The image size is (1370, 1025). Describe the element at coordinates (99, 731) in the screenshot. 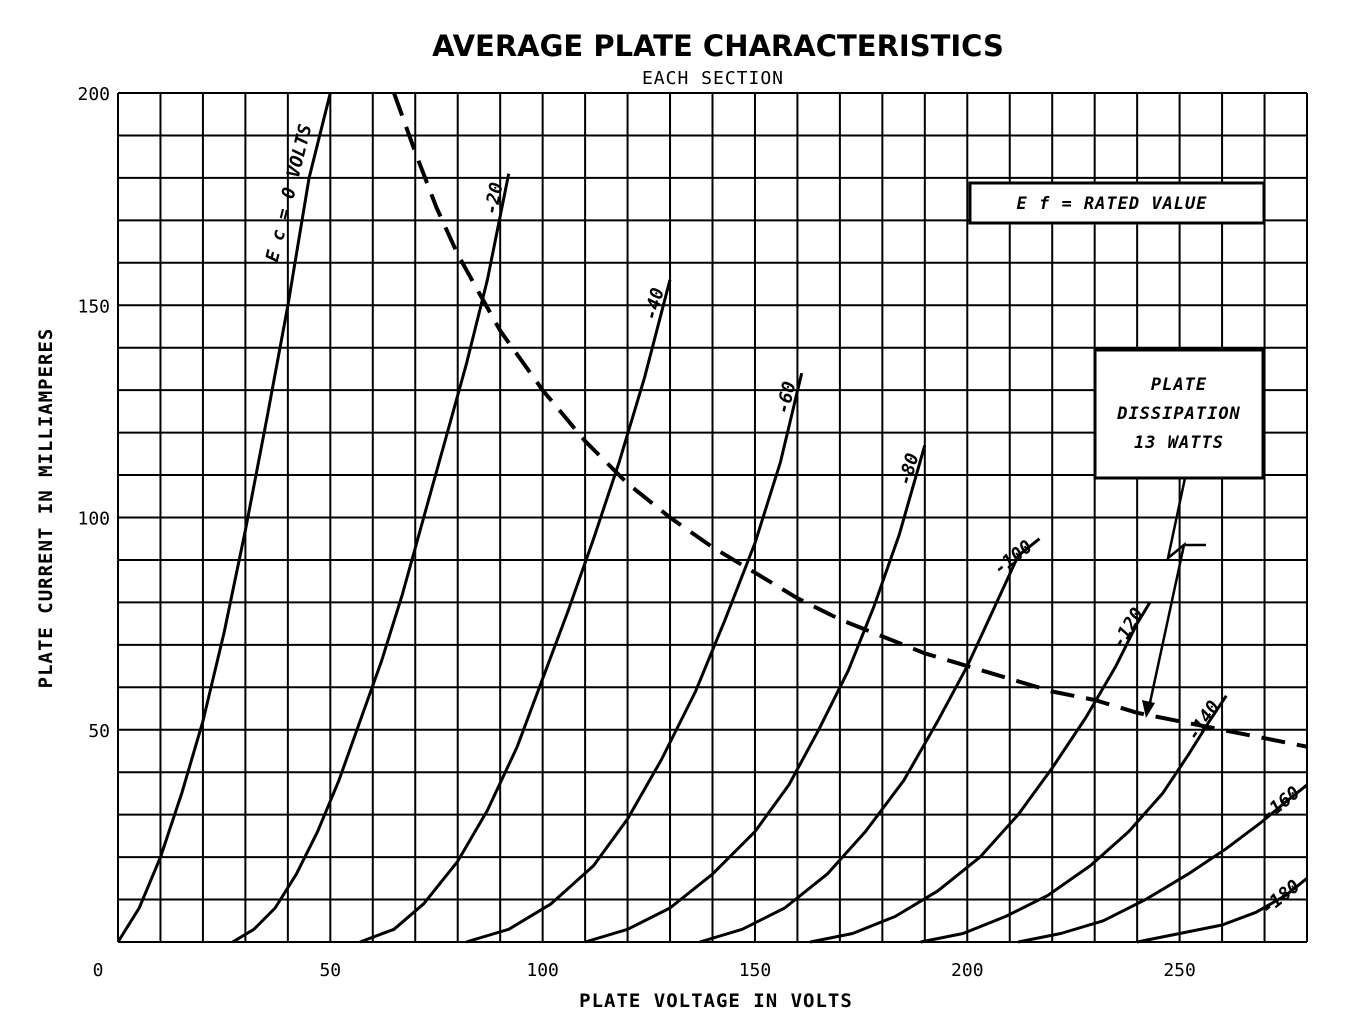

I see `y-tick-label: 50` at that location.